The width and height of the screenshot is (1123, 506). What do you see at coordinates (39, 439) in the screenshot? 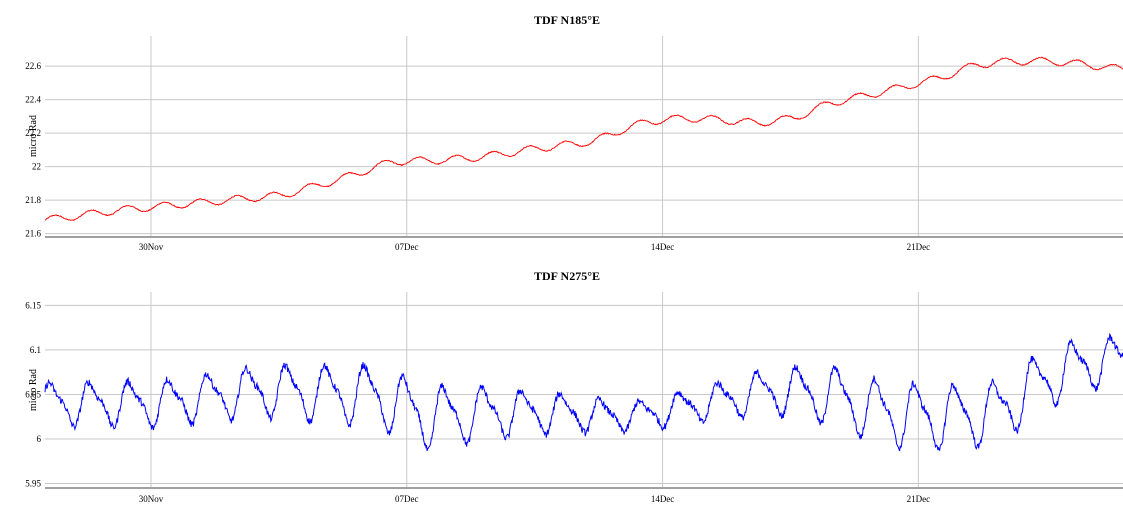
I see `y-tick-label: 6` at bounding box center [39, 439].